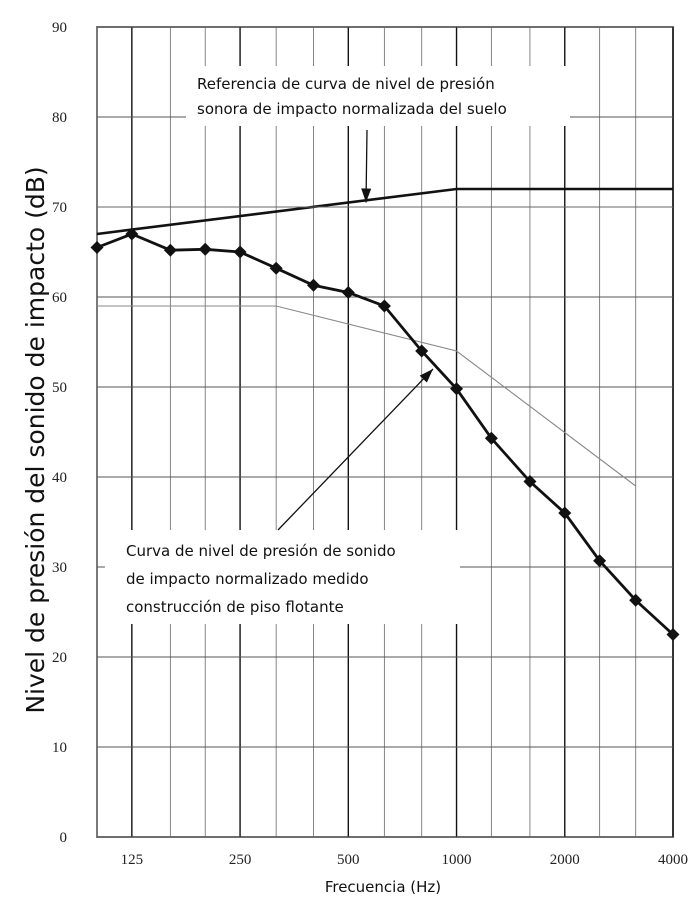  I want to click on reference-curve, so click(384, 211).